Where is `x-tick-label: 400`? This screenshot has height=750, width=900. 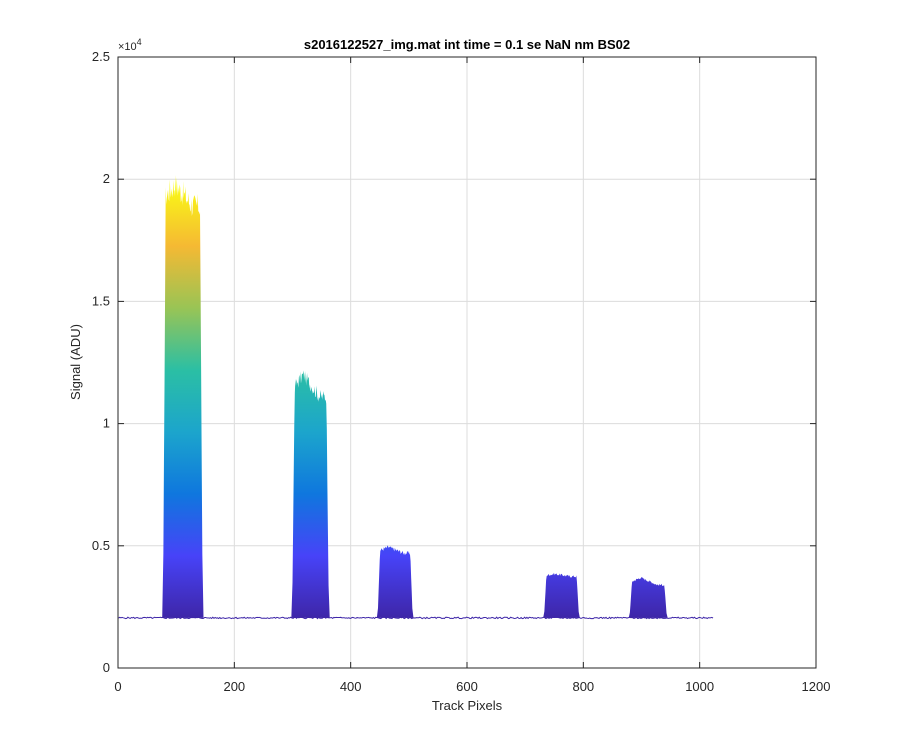 x-tick-label: 400 is located at coordinates (351, 686).